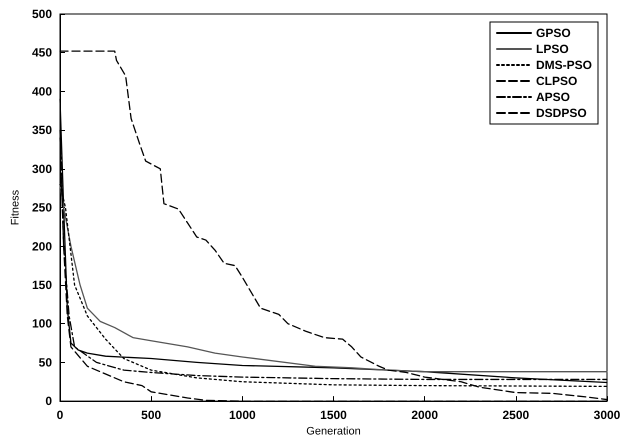 This screenshot has height=442, width=628. What do you see at coordinates (42, 91) in the screenshot?
I see `y-tick-label: 400` at bounding box center [42, 91].